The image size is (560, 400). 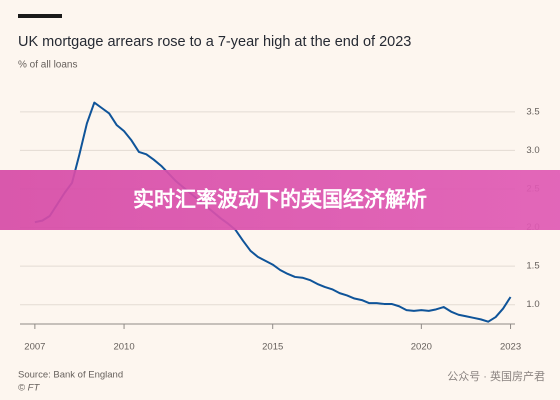 I want to click on watermark: 公众号 · 英国房产君, so click(x=496, y=376).